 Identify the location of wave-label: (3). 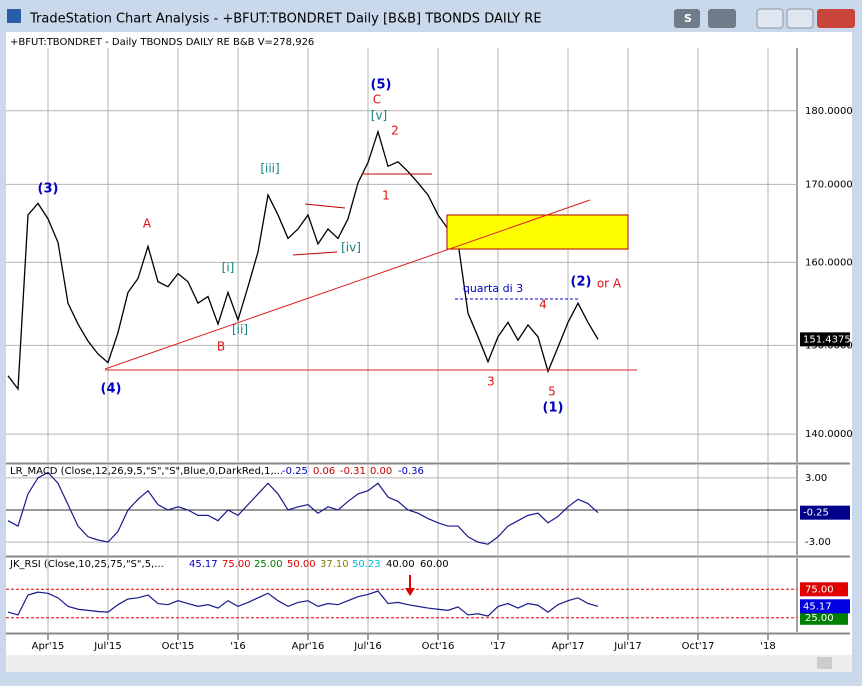
(48, 189).